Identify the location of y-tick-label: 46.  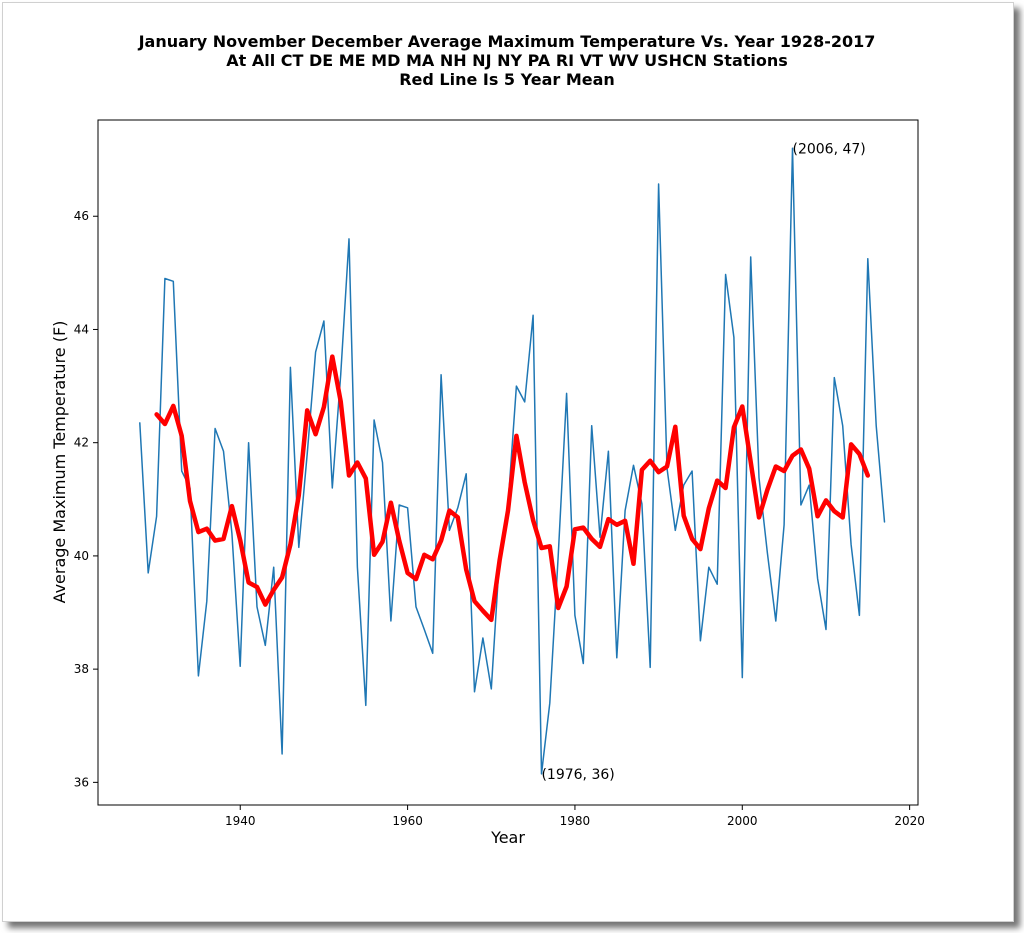
(81, 216).